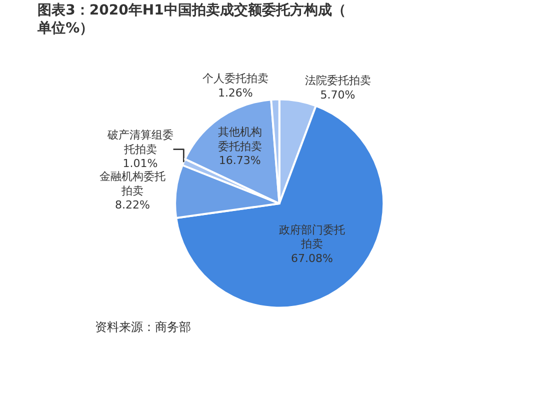  What do you see at coordinates (240, 139) in the screenshot?
I see `slice-label: 其他机构委托拍卖` at bounding box center [240, 139].